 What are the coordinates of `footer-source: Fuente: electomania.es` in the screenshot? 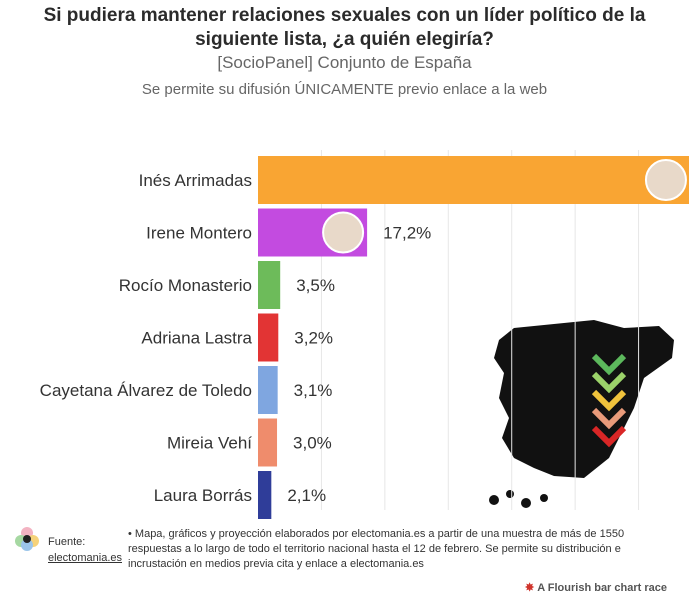 It's located at (85, 550).